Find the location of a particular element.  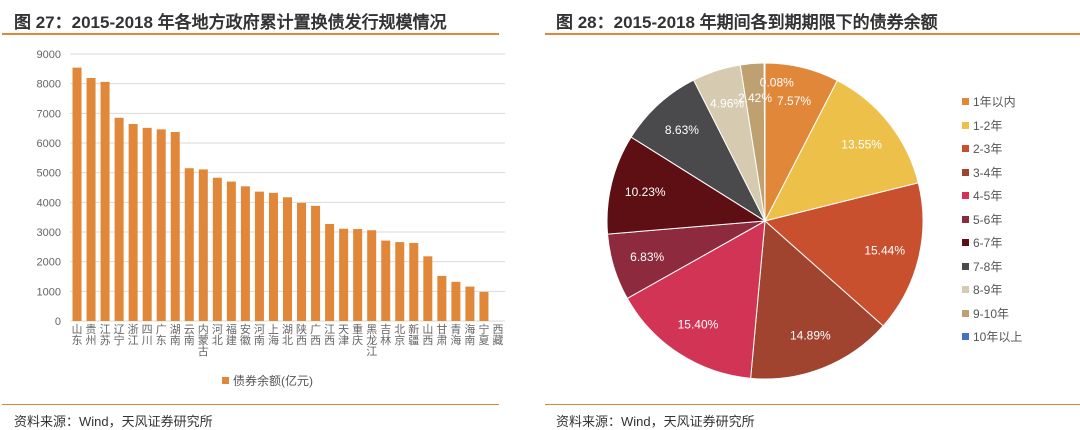

x-tick-char: 浙 is located at coordinates (133, 329).